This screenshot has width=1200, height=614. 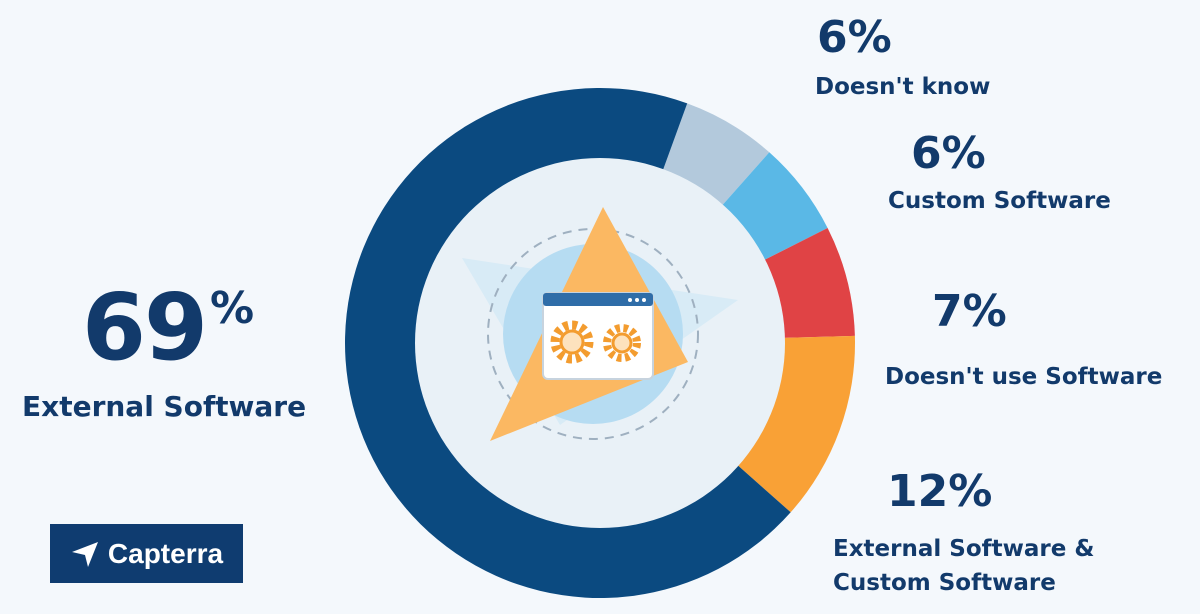 What do you see at coordinates (598, 336) in the screenshot?
I see `browser-window-with-gears-icon` at bounding box center [598, 336].